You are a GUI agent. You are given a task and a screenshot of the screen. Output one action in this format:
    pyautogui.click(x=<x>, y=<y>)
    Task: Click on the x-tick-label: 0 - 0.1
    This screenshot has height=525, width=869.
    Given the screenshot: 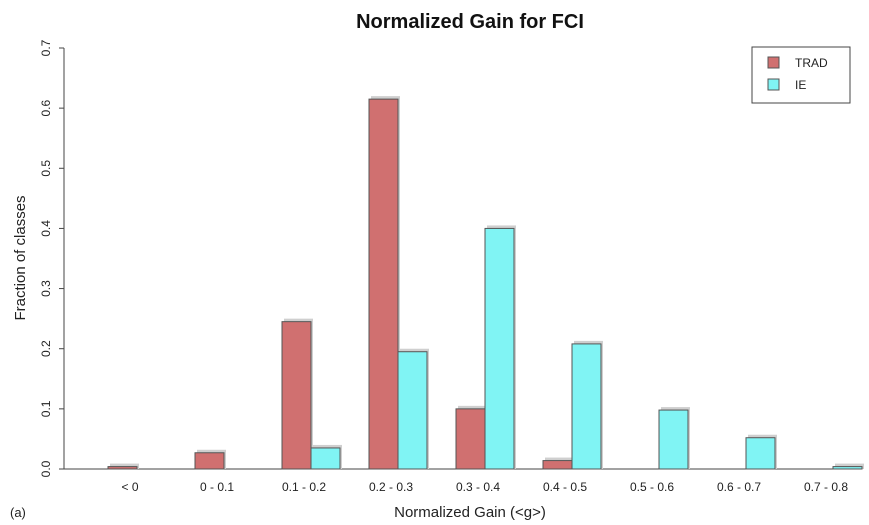 What is the action you would take?
    pyautogui.click(x=217, y=487)
    